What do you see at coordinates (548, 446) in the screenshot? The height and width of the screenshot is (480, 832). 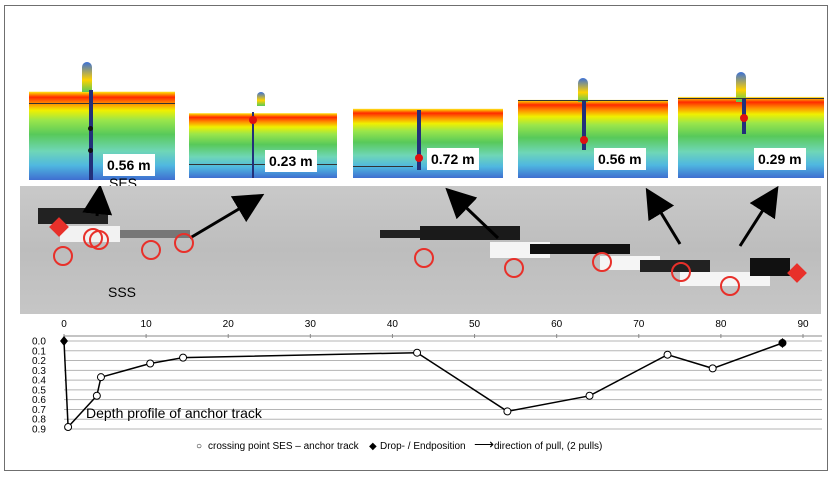 I see `legend-arrow-label: direction of pull, (2 pulls)` at bounding box center [548, 446].